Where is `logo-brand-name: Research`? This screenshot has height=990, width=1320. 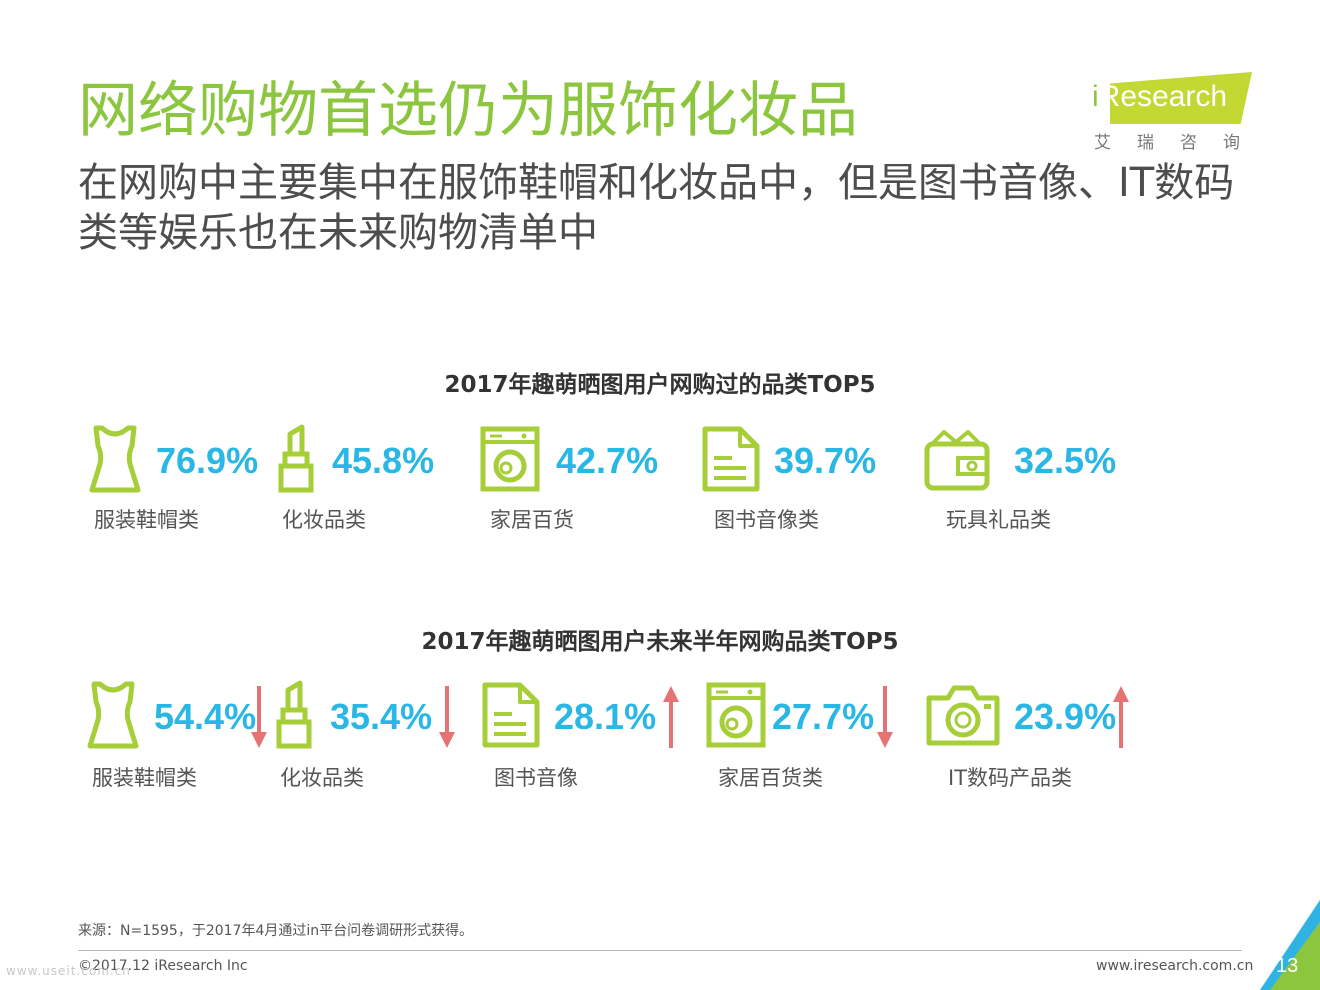 logo-brand-name: Research is located at coordinates (1163, 96).